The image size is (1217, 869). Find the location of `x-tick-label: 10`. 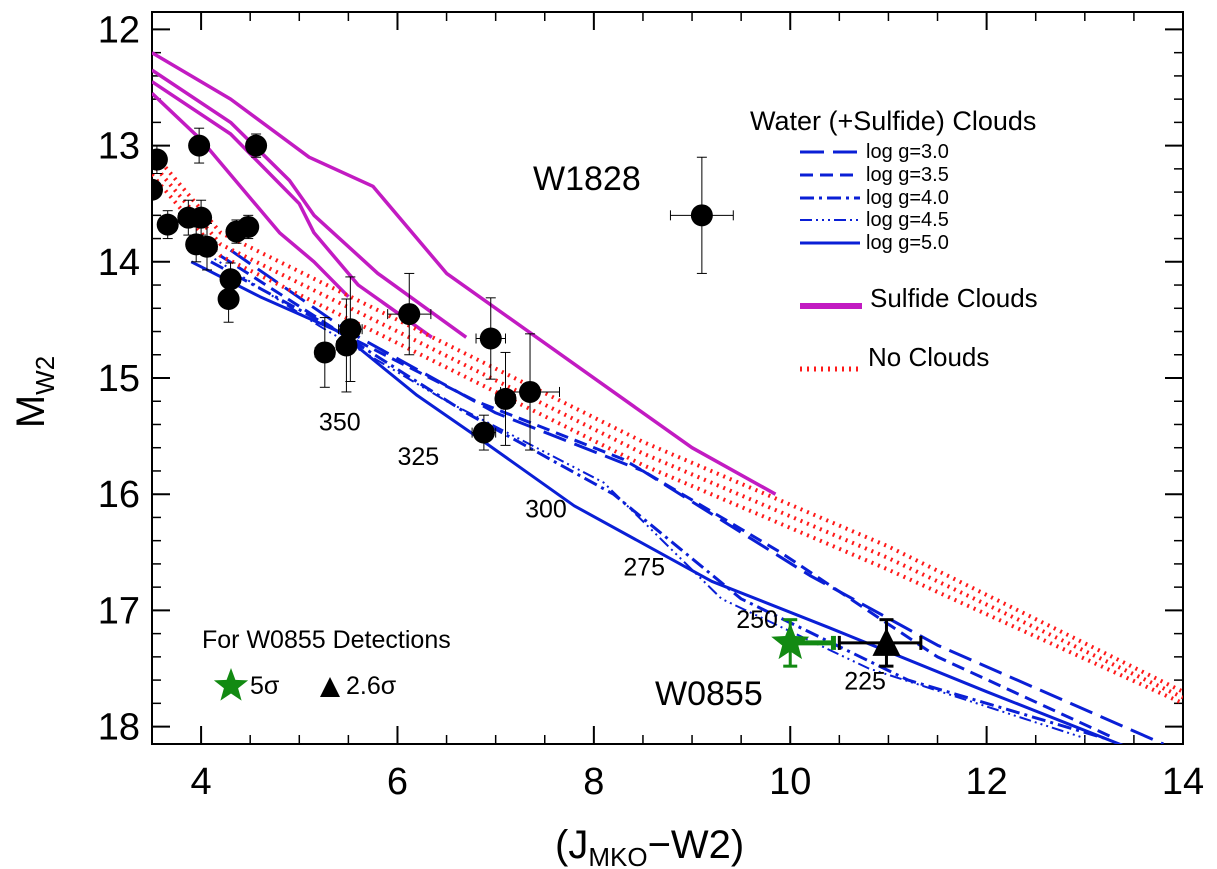

x-tick-label: 10 is located at coordinates (790, 782).